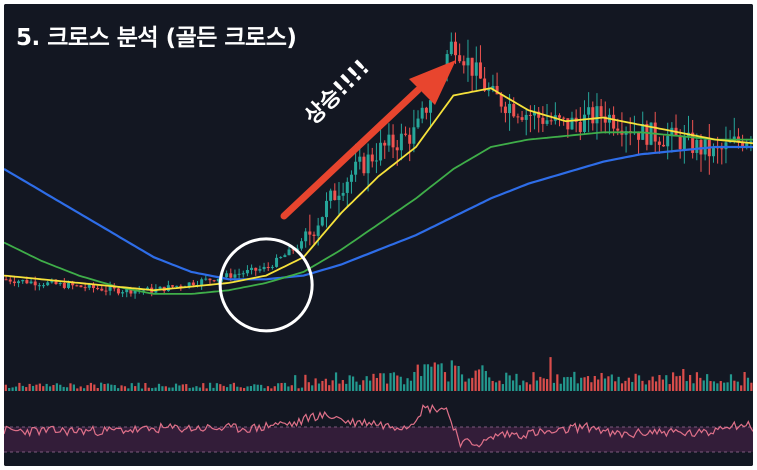  I want to click on volume-layer, so click(378, 374).